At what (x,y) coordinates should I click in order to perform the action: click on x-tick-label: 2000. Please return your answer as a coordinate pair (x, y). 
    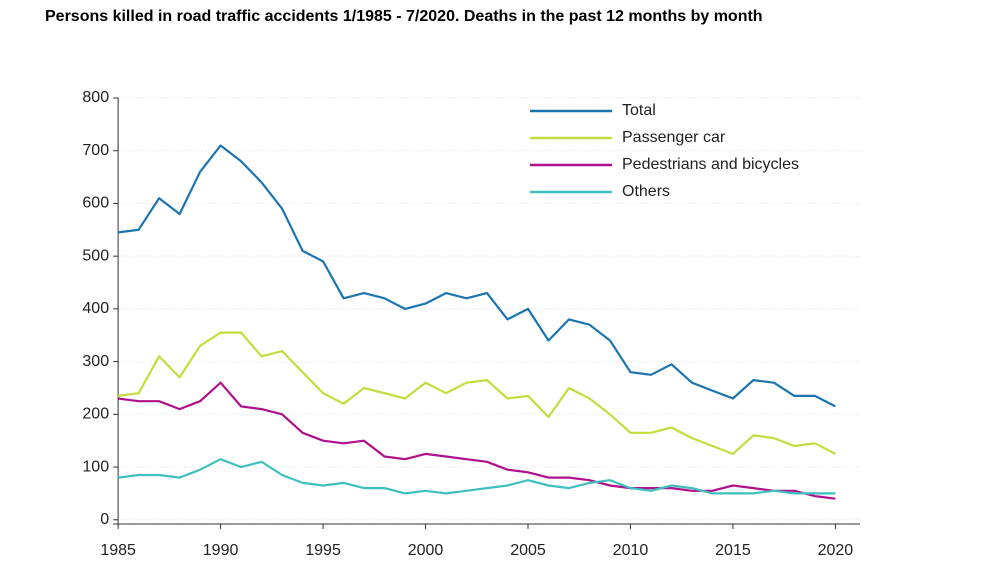
    Looking at the image, I should click on (426, 550).